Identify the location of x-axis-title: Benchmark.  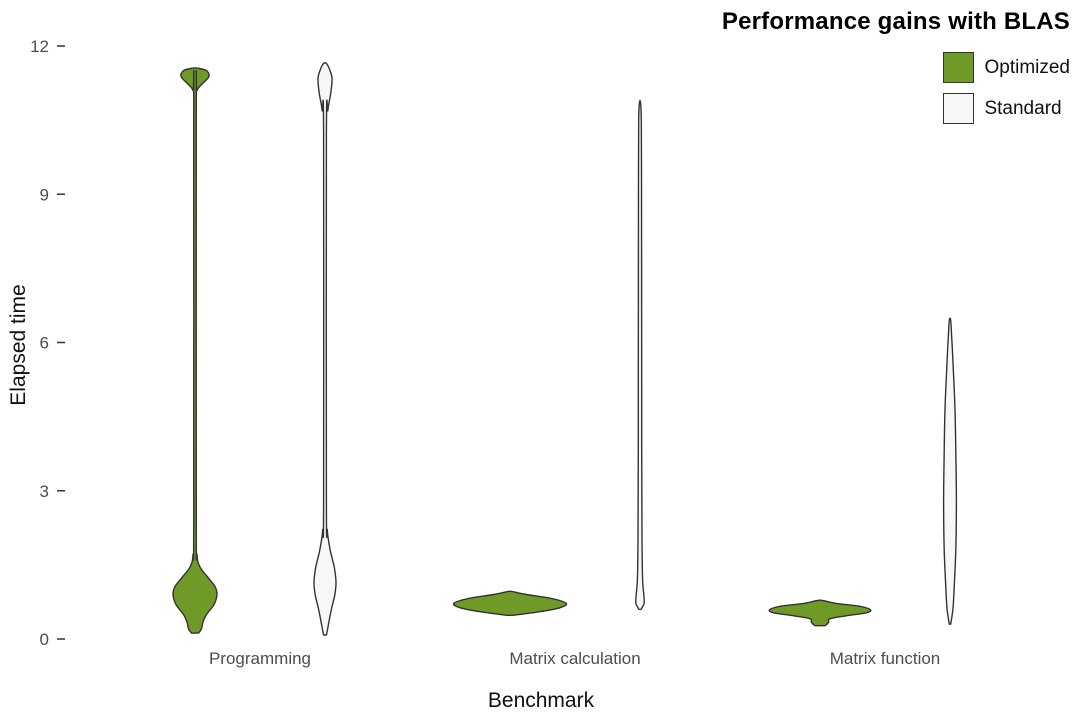
(541, 700).